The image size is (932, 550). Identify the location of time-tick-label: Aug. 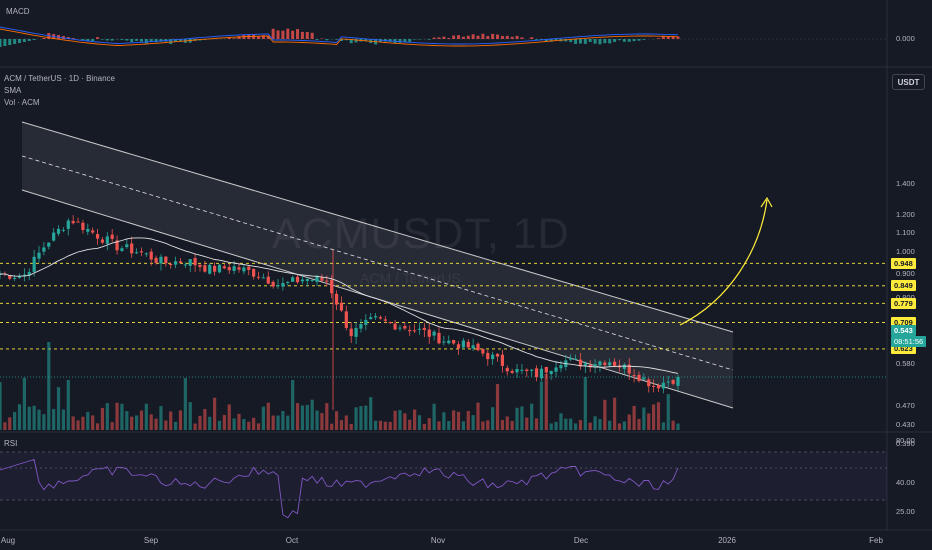
(8, 540).